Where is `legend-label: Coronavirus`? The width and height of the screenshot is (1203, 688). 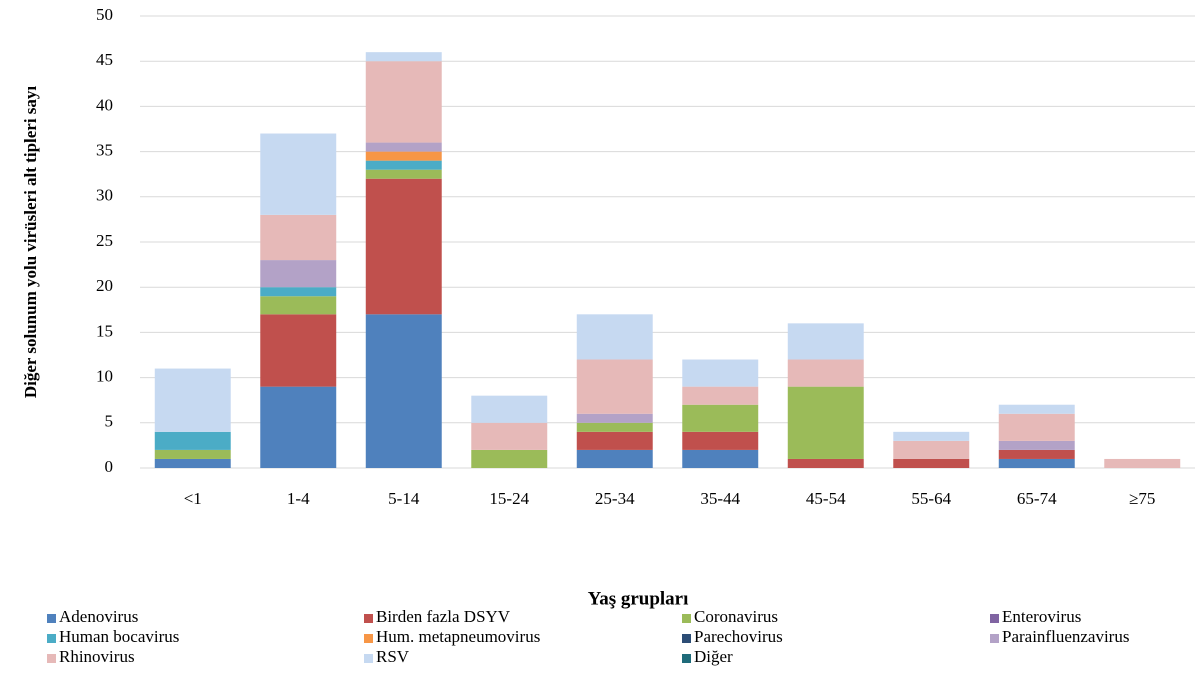 legend-label: Coronavirus is located at coordinates (736, 616).